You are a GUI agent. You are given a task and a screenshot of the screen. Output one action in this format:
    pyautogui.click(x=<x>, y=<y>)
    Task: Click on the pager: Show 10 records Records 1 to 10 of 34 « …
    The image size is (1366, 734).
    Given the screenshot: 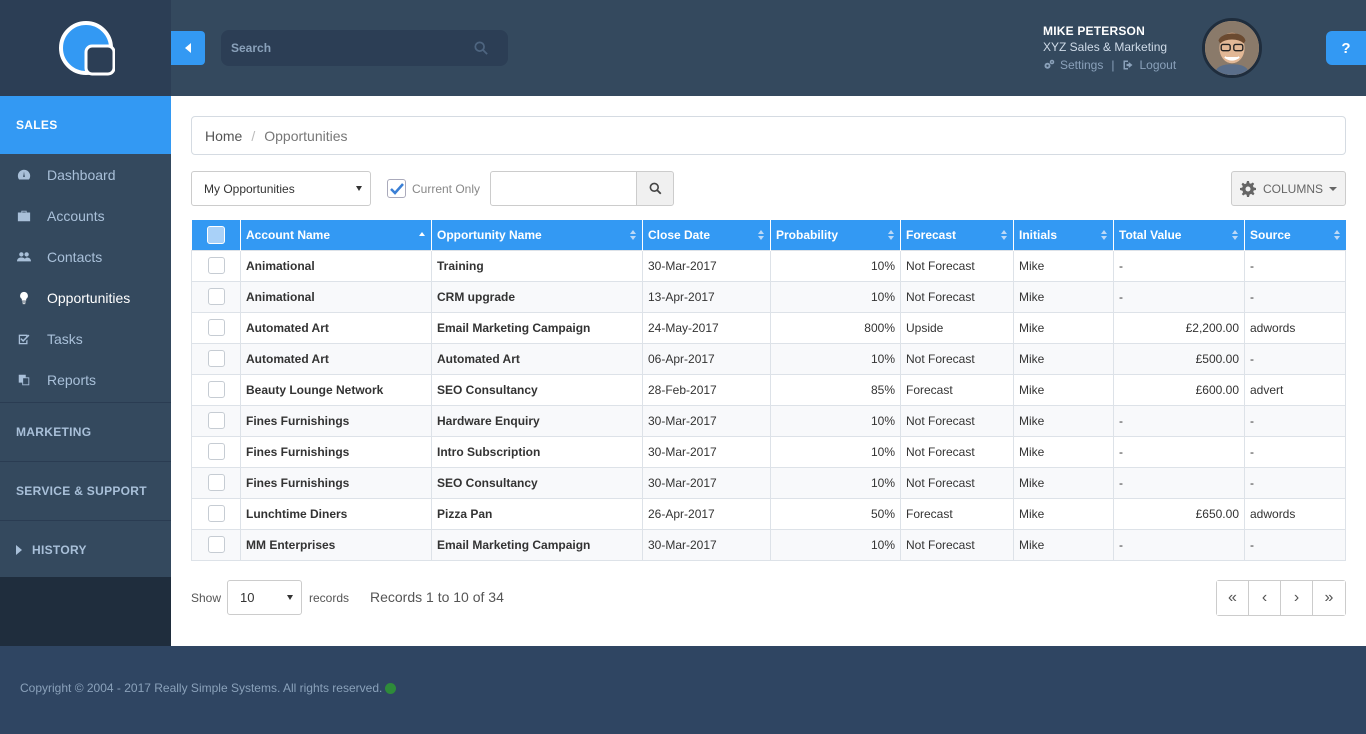 What is the action you would take?
    pyautogui.click(x=768, y=599)
    